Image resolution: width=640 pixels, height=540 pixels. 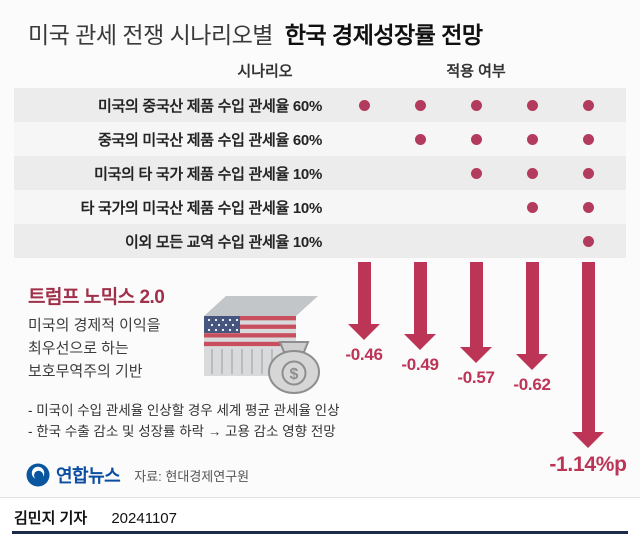 What do you see at coordinates (476, 377) in the screenshot?
I see `impact-value: -0.57` at bounding box center [476, 377].